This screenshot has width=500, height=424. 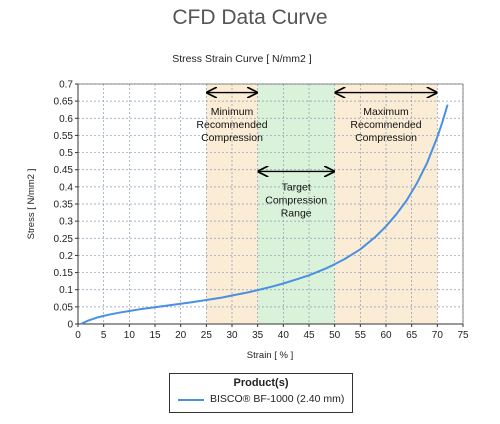 What do you see at coordinates (242, 59) in the screenshot?
I see `chart-title: Stress Strain Curve [ N/mm2 ]` at bounding box center [242, 59].